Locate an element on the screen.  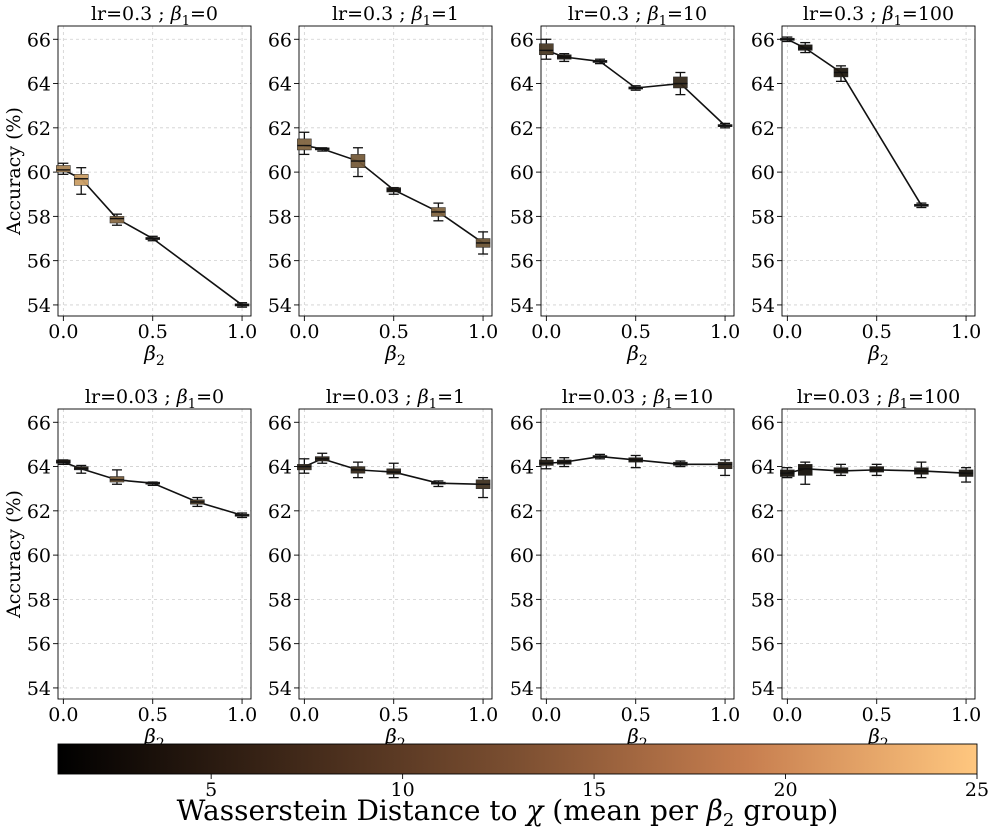
panel-title: lr=0.3 ; β1=1 is located at coordinates (395, 16).